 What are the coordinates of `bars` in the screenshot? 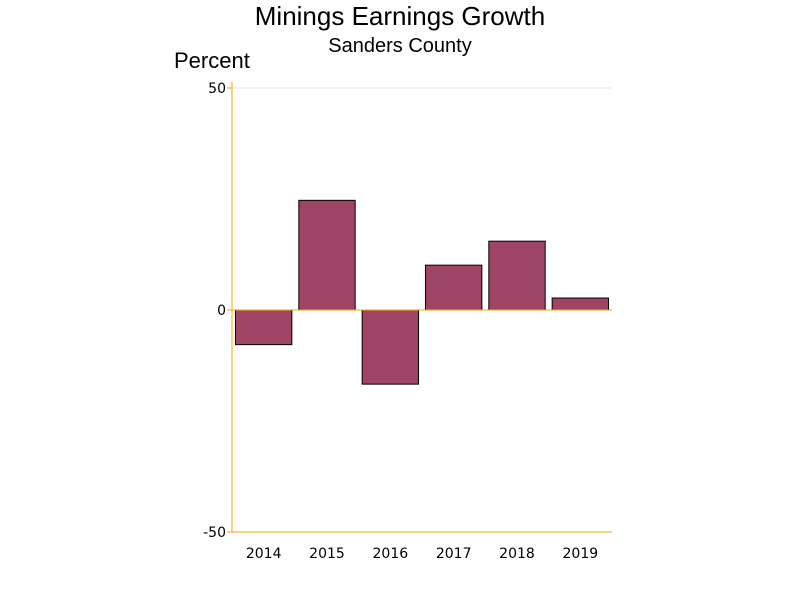 It's located at (422, 292).